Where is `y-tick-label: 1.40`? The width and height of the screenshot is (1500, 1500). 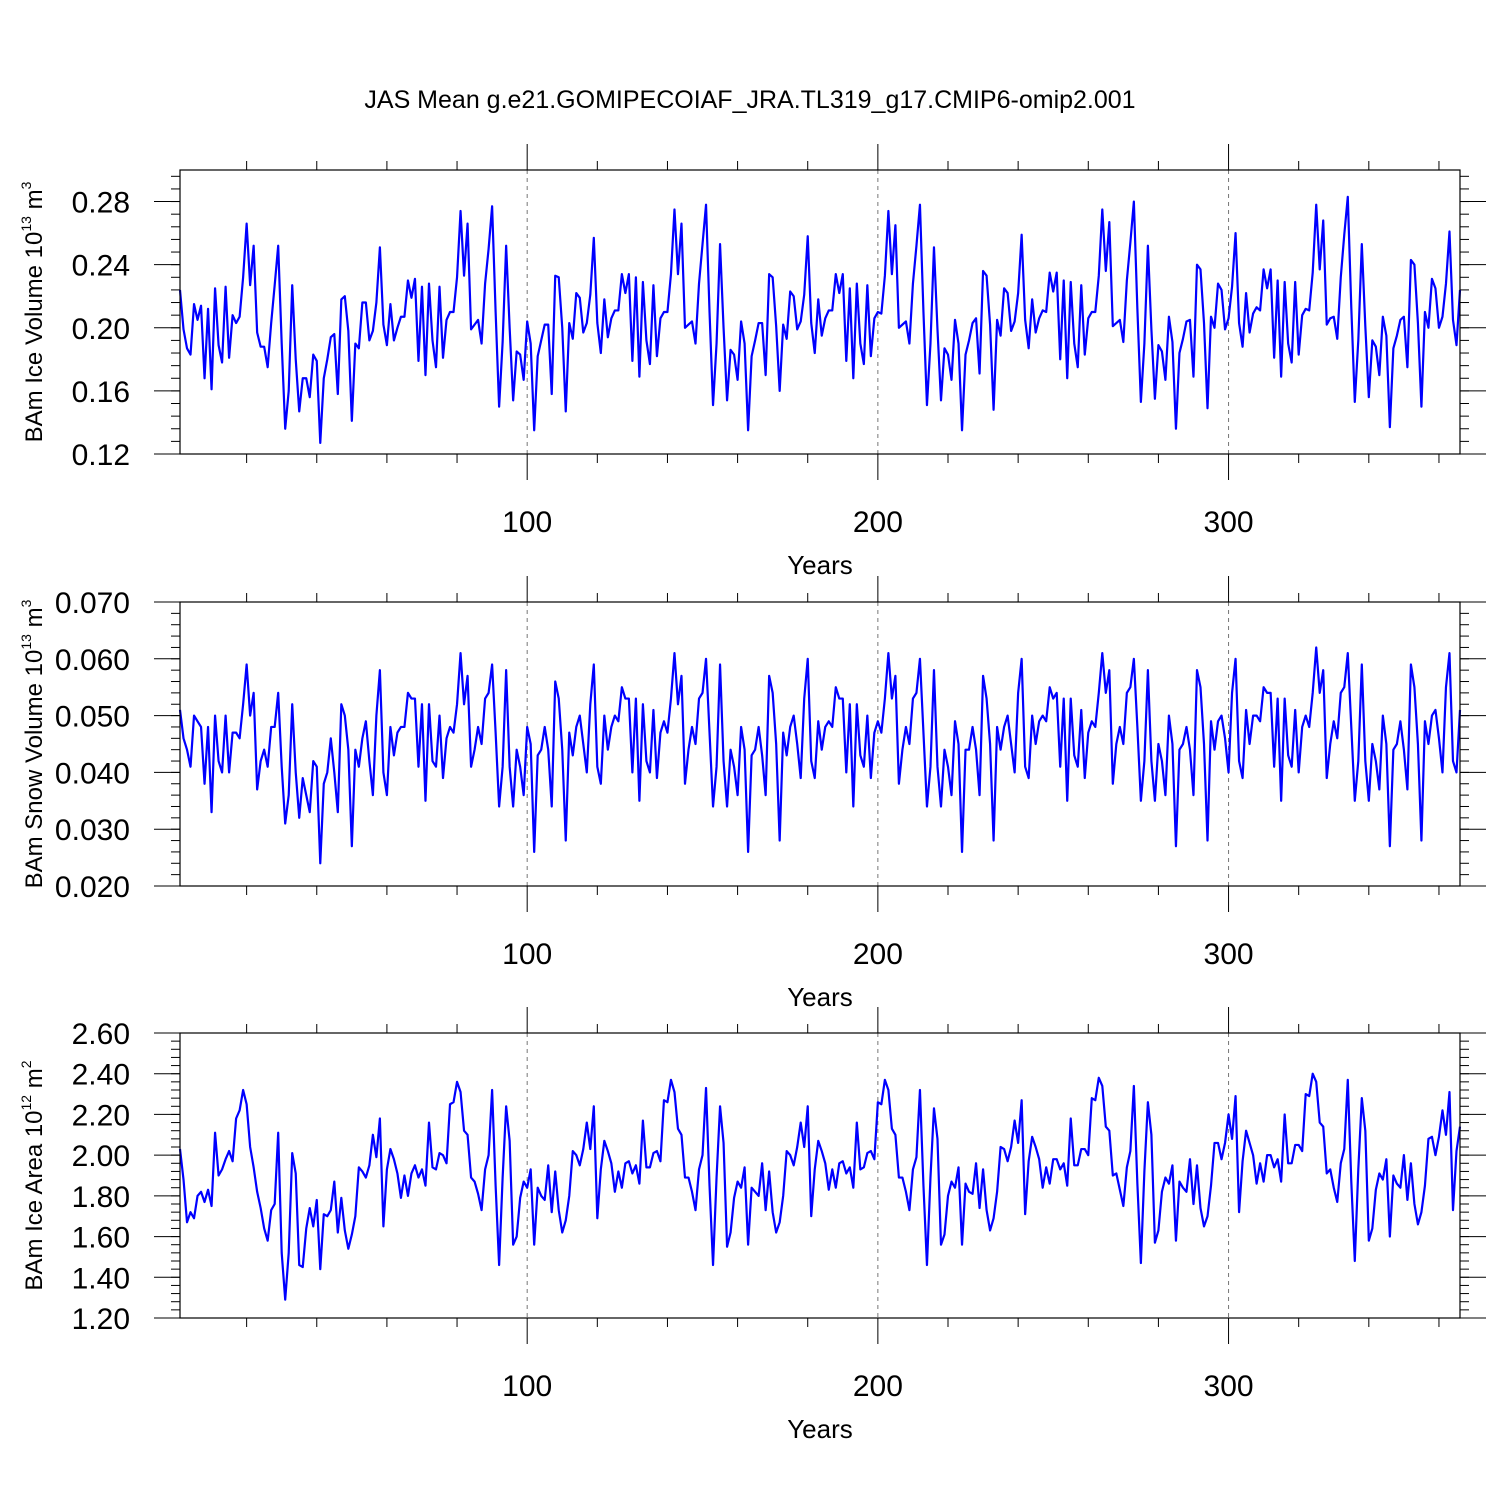 y-tick-label: 1.40 is located at coordinates (101, 1278).